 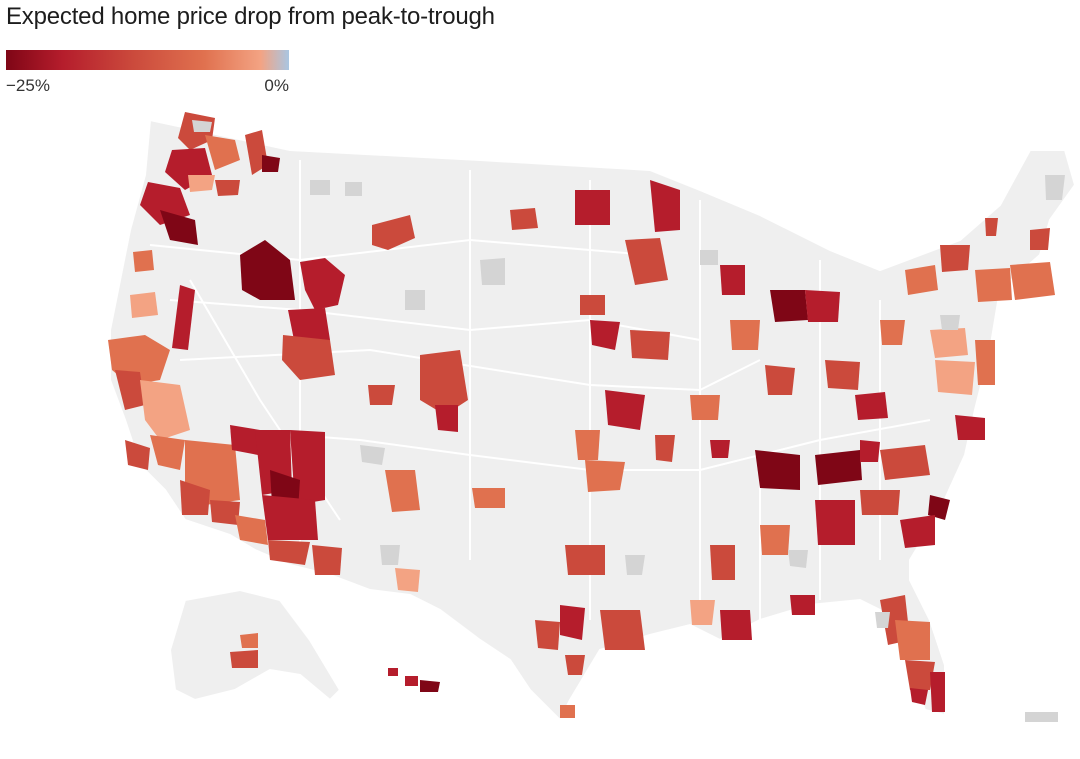 I want to click on legend-min-label: −25%, so click(x=28, y=85).